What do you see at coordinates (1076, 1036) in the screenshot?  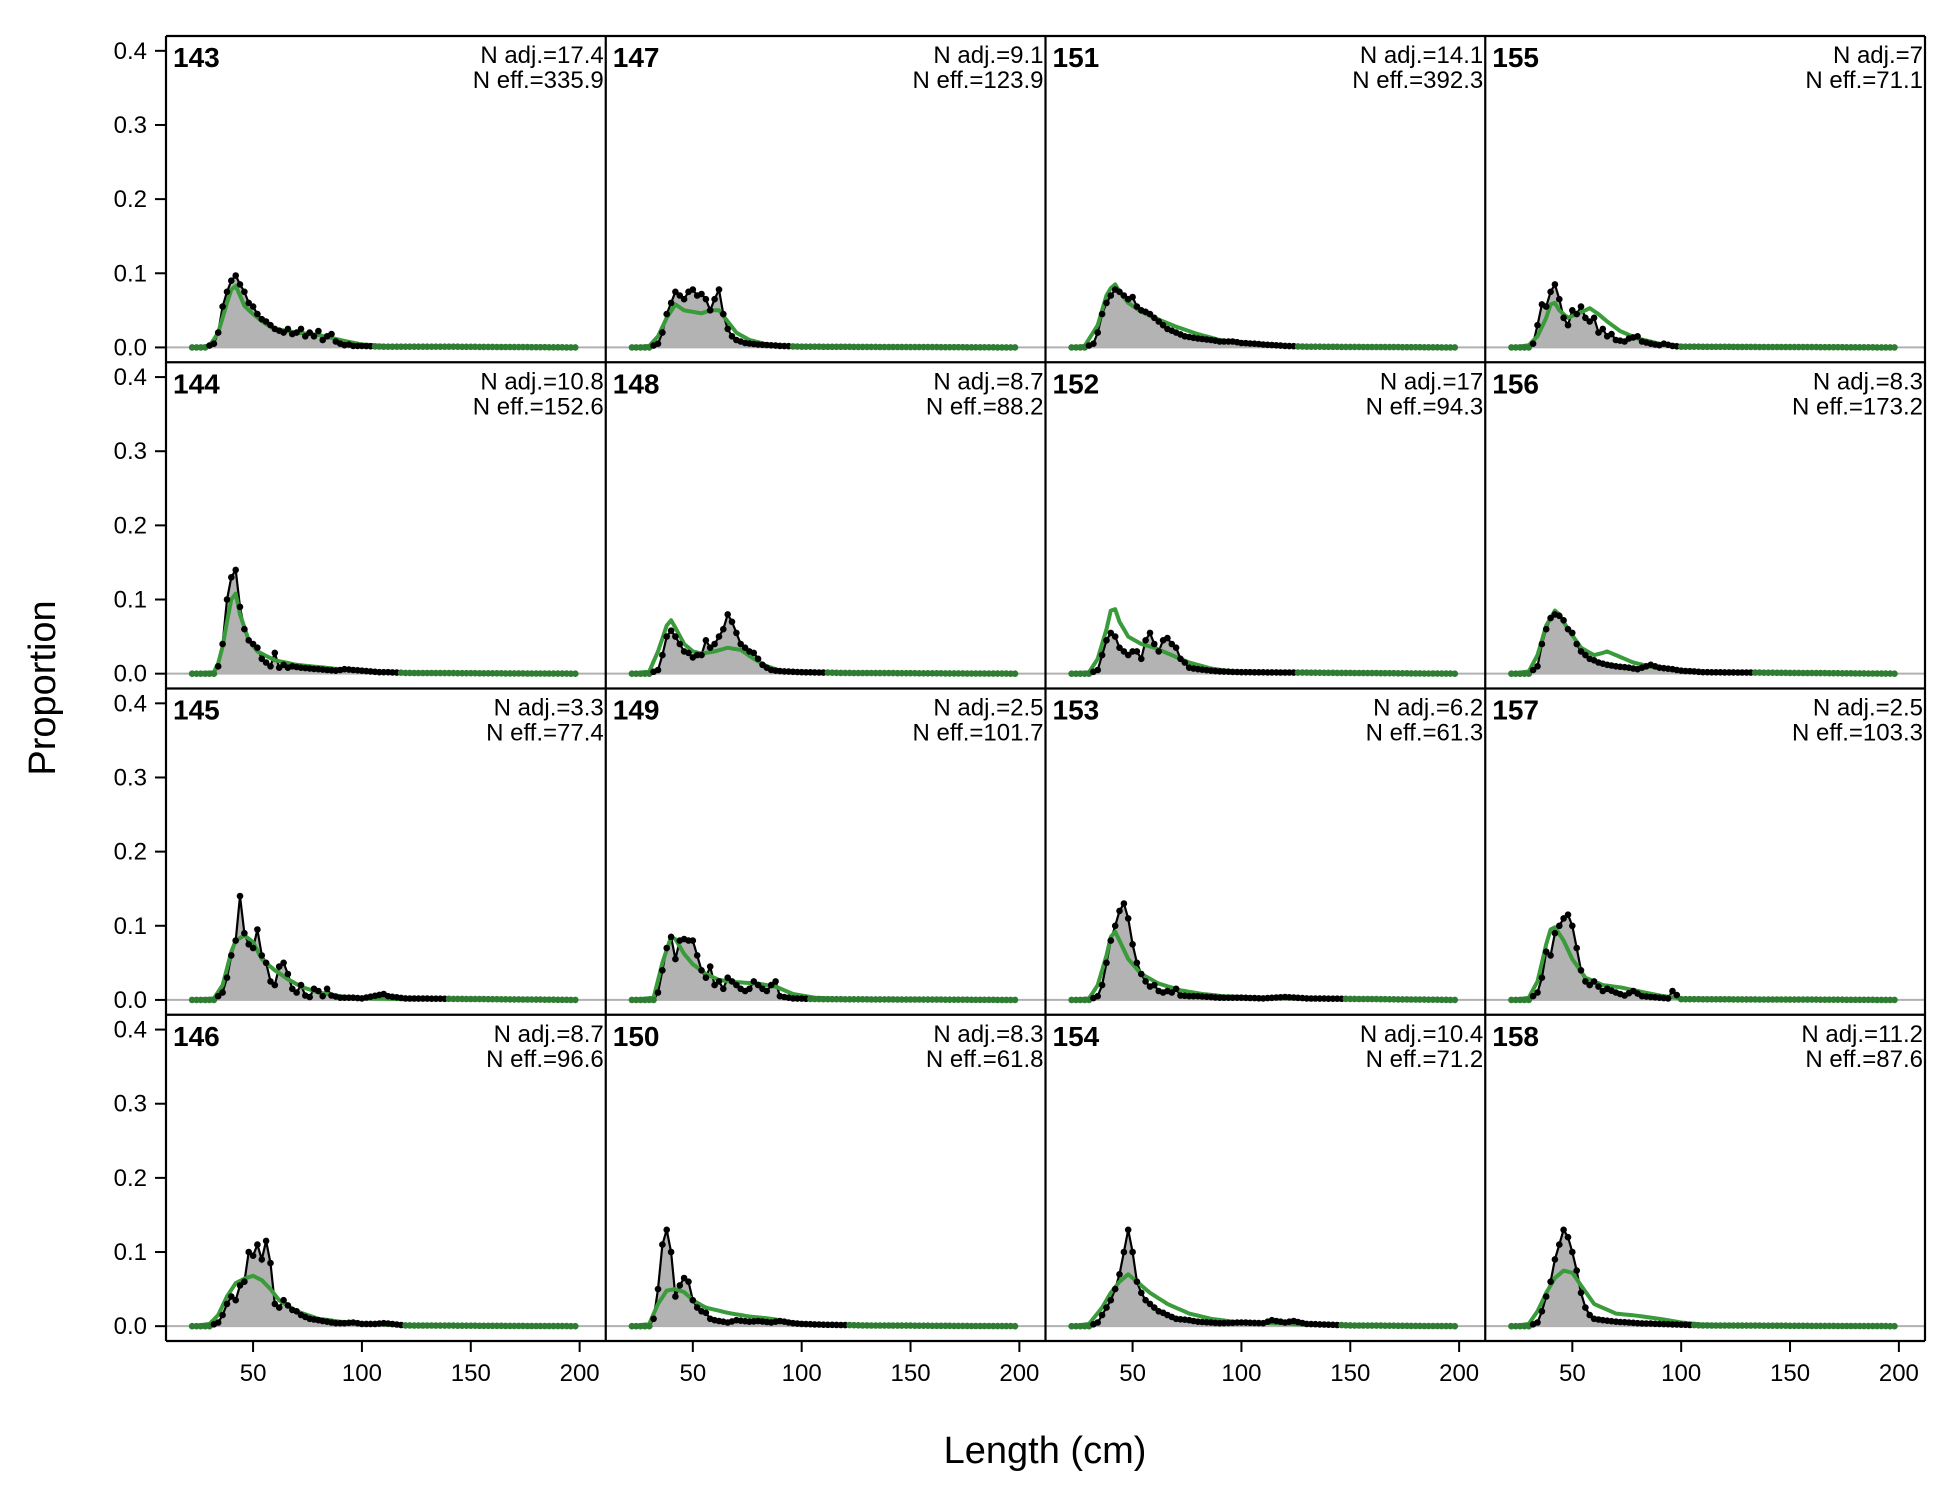 I see `panel-id-label: 154` at bounding box center [1076, 1036].